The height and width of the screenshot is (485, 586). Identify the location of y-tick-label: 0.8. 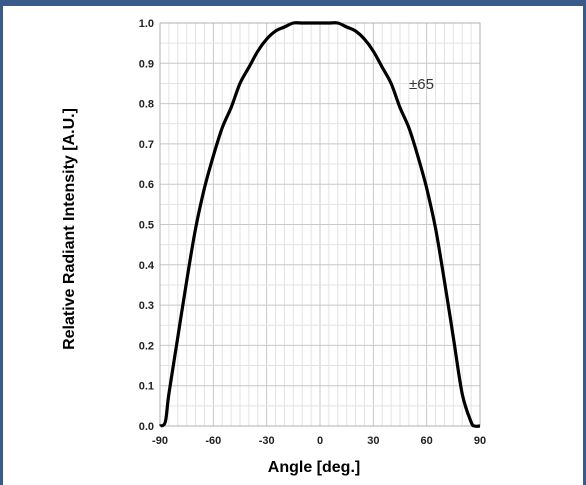
(146, 105).